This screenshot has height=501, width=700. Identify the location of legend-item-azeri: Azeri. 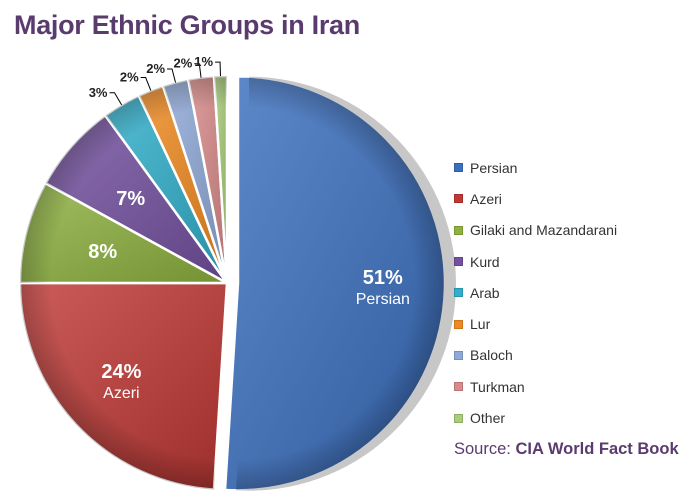
(574, 198).